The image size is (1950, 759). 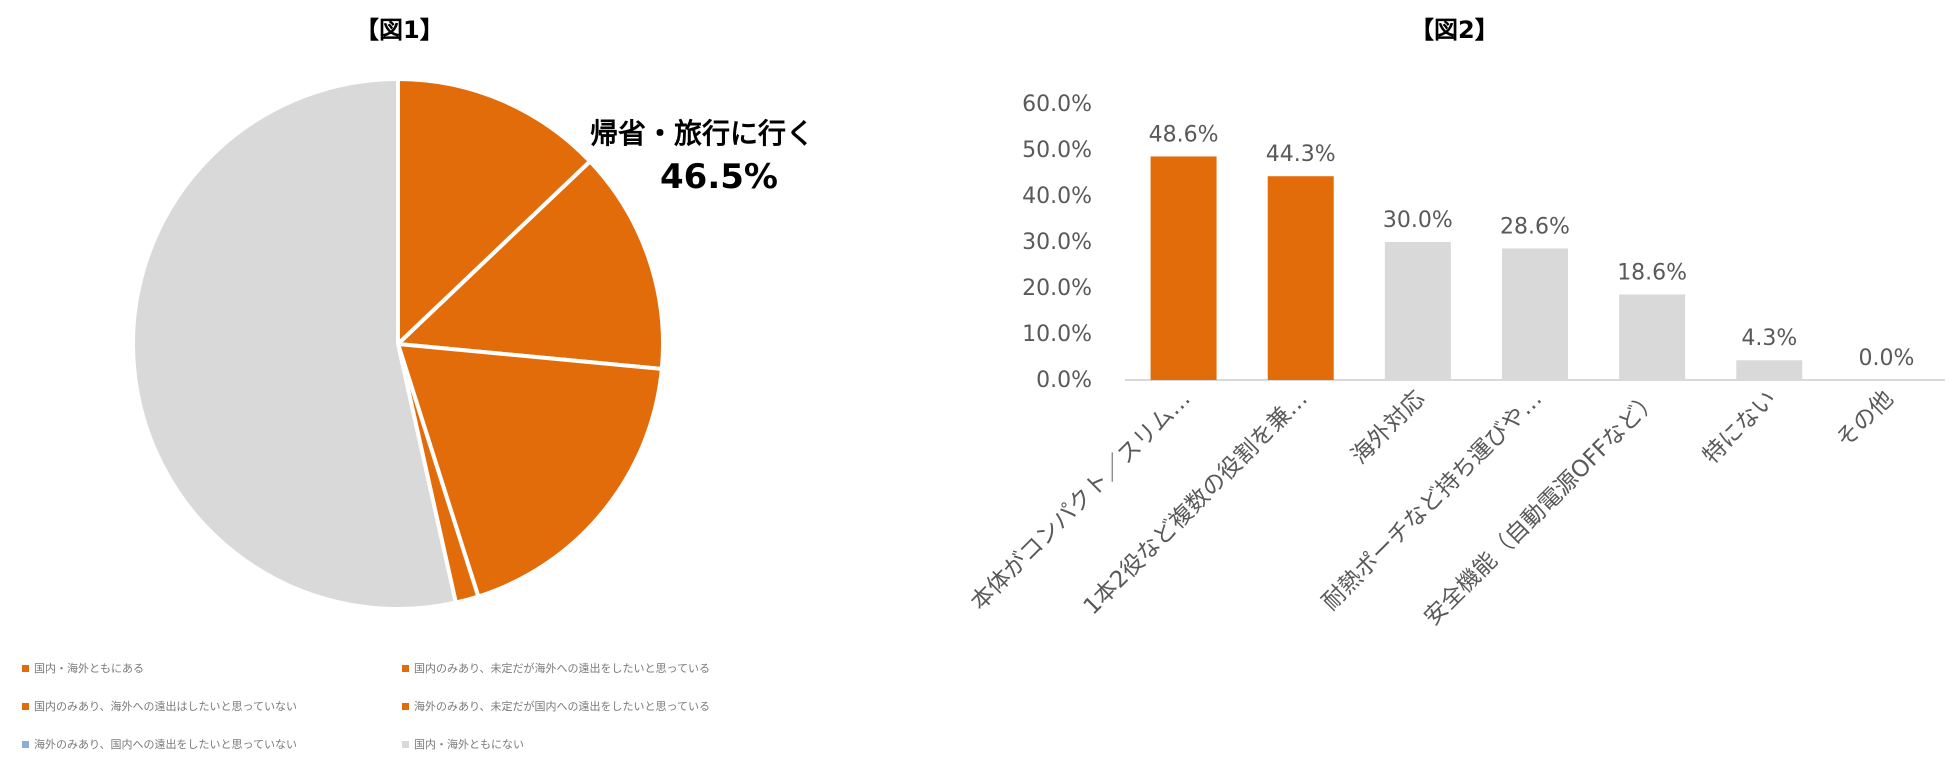 I want to click on legend-item: 国内のみあり、未定だが海外への遠出をしたいと思っている, so click(x=556, y=668).